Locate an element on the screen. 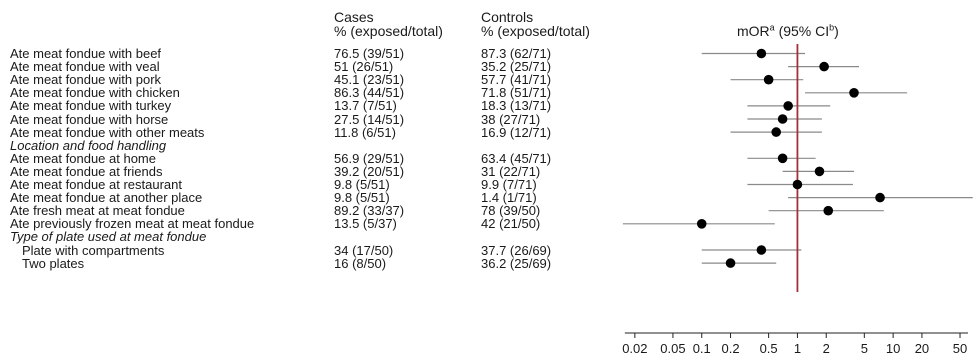  exposure-label: Ate meat fondue with chicken is located at coordinates (95, 93).